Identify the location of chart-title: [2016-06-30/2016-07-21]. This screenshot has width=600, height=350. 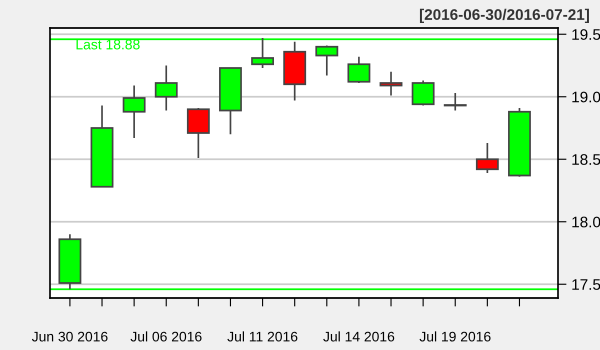
(504, 15).